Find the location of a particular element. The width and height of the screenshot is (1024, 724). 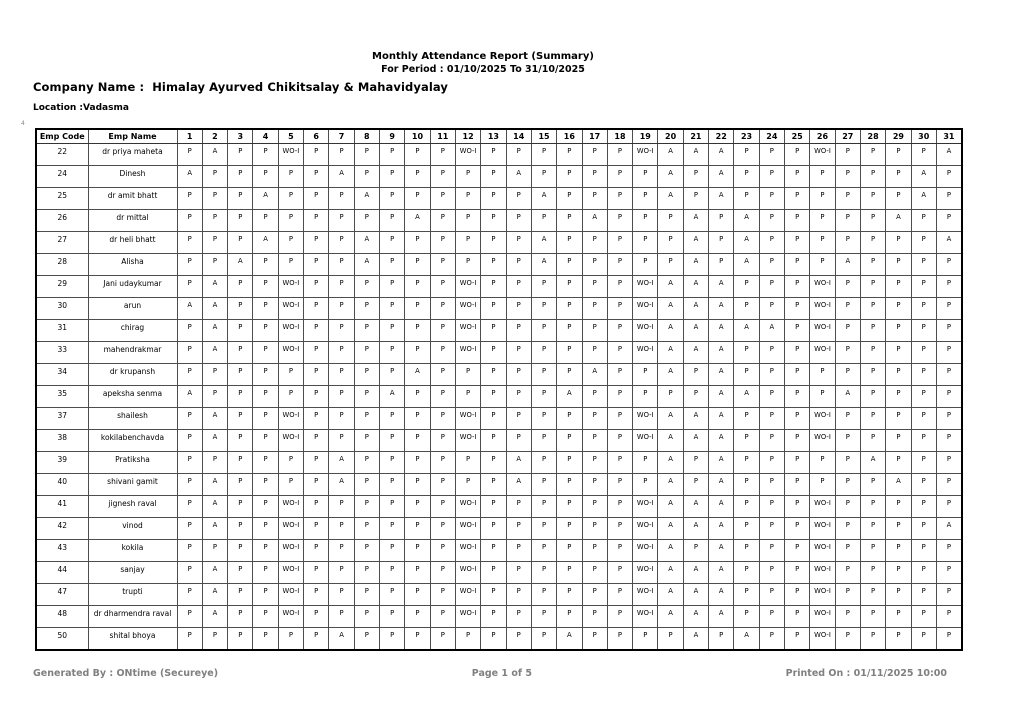

column-header-day-14: 14 is located at coordinates (518, 136).